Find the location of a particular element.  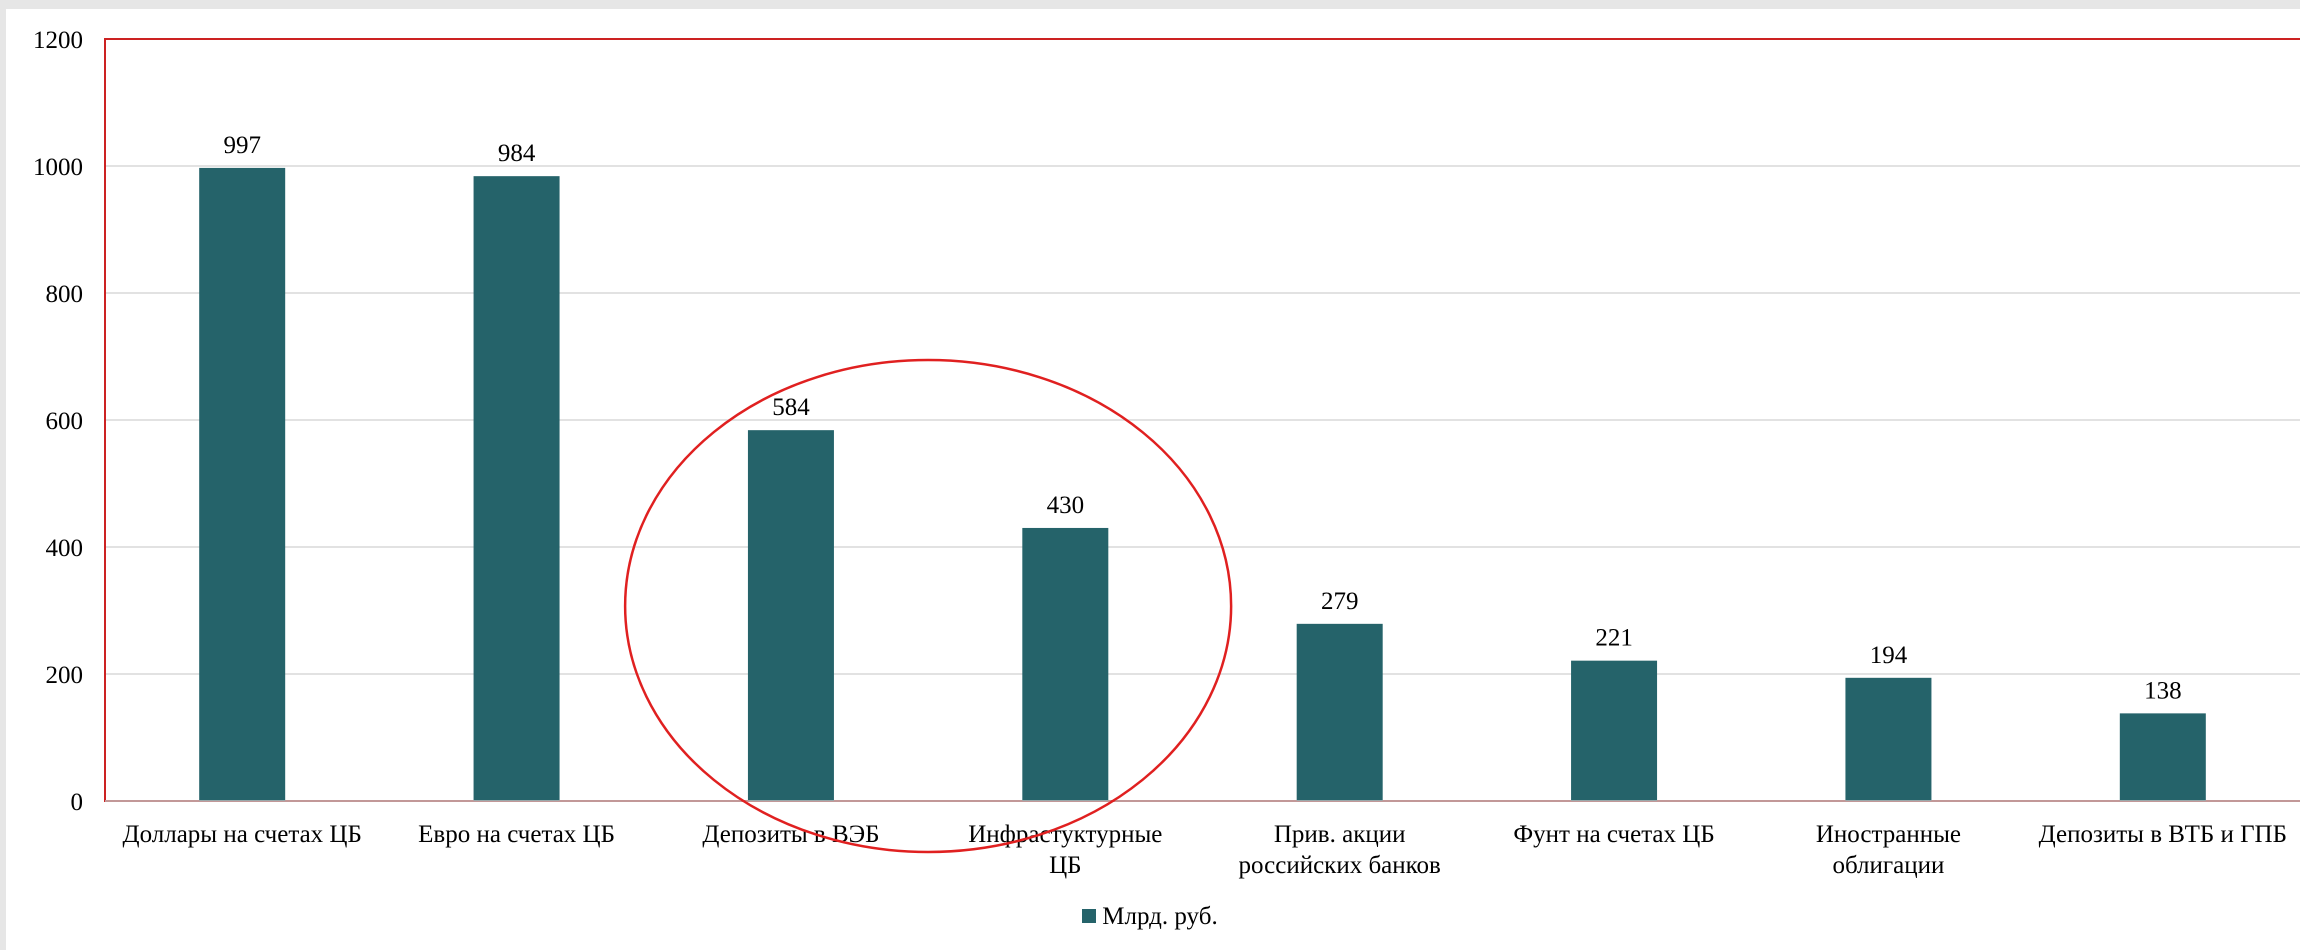

x-tick-label: Депозиты в ВТБ и ГПБ is located at coordinates (2163, 834).